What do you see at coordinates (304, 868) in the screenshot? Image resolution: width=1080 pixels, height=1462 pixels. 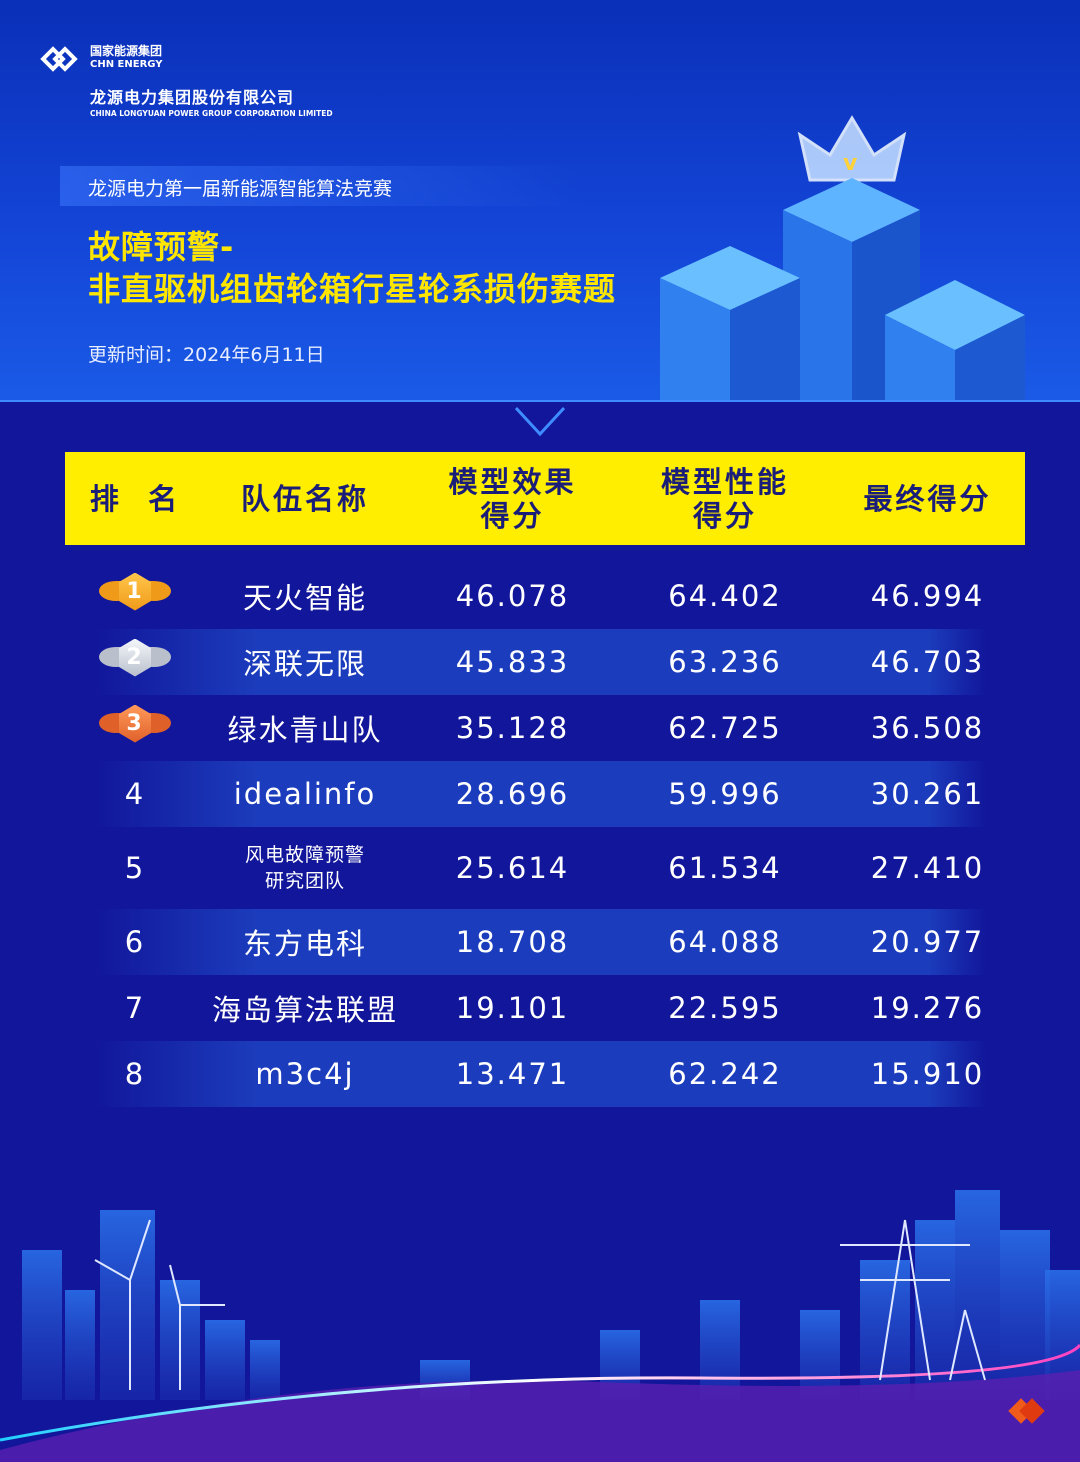 I see `team-name: 风电故障预警 研究团队` at bounding box center [304, 868].